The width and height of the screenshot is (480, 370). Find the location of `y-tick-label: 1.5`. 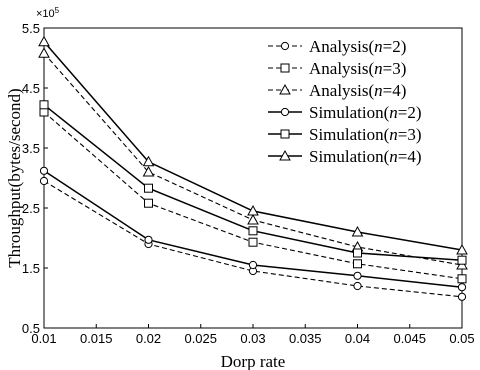

y-tick-label: 1.5 is located at coordinates (31, 268).